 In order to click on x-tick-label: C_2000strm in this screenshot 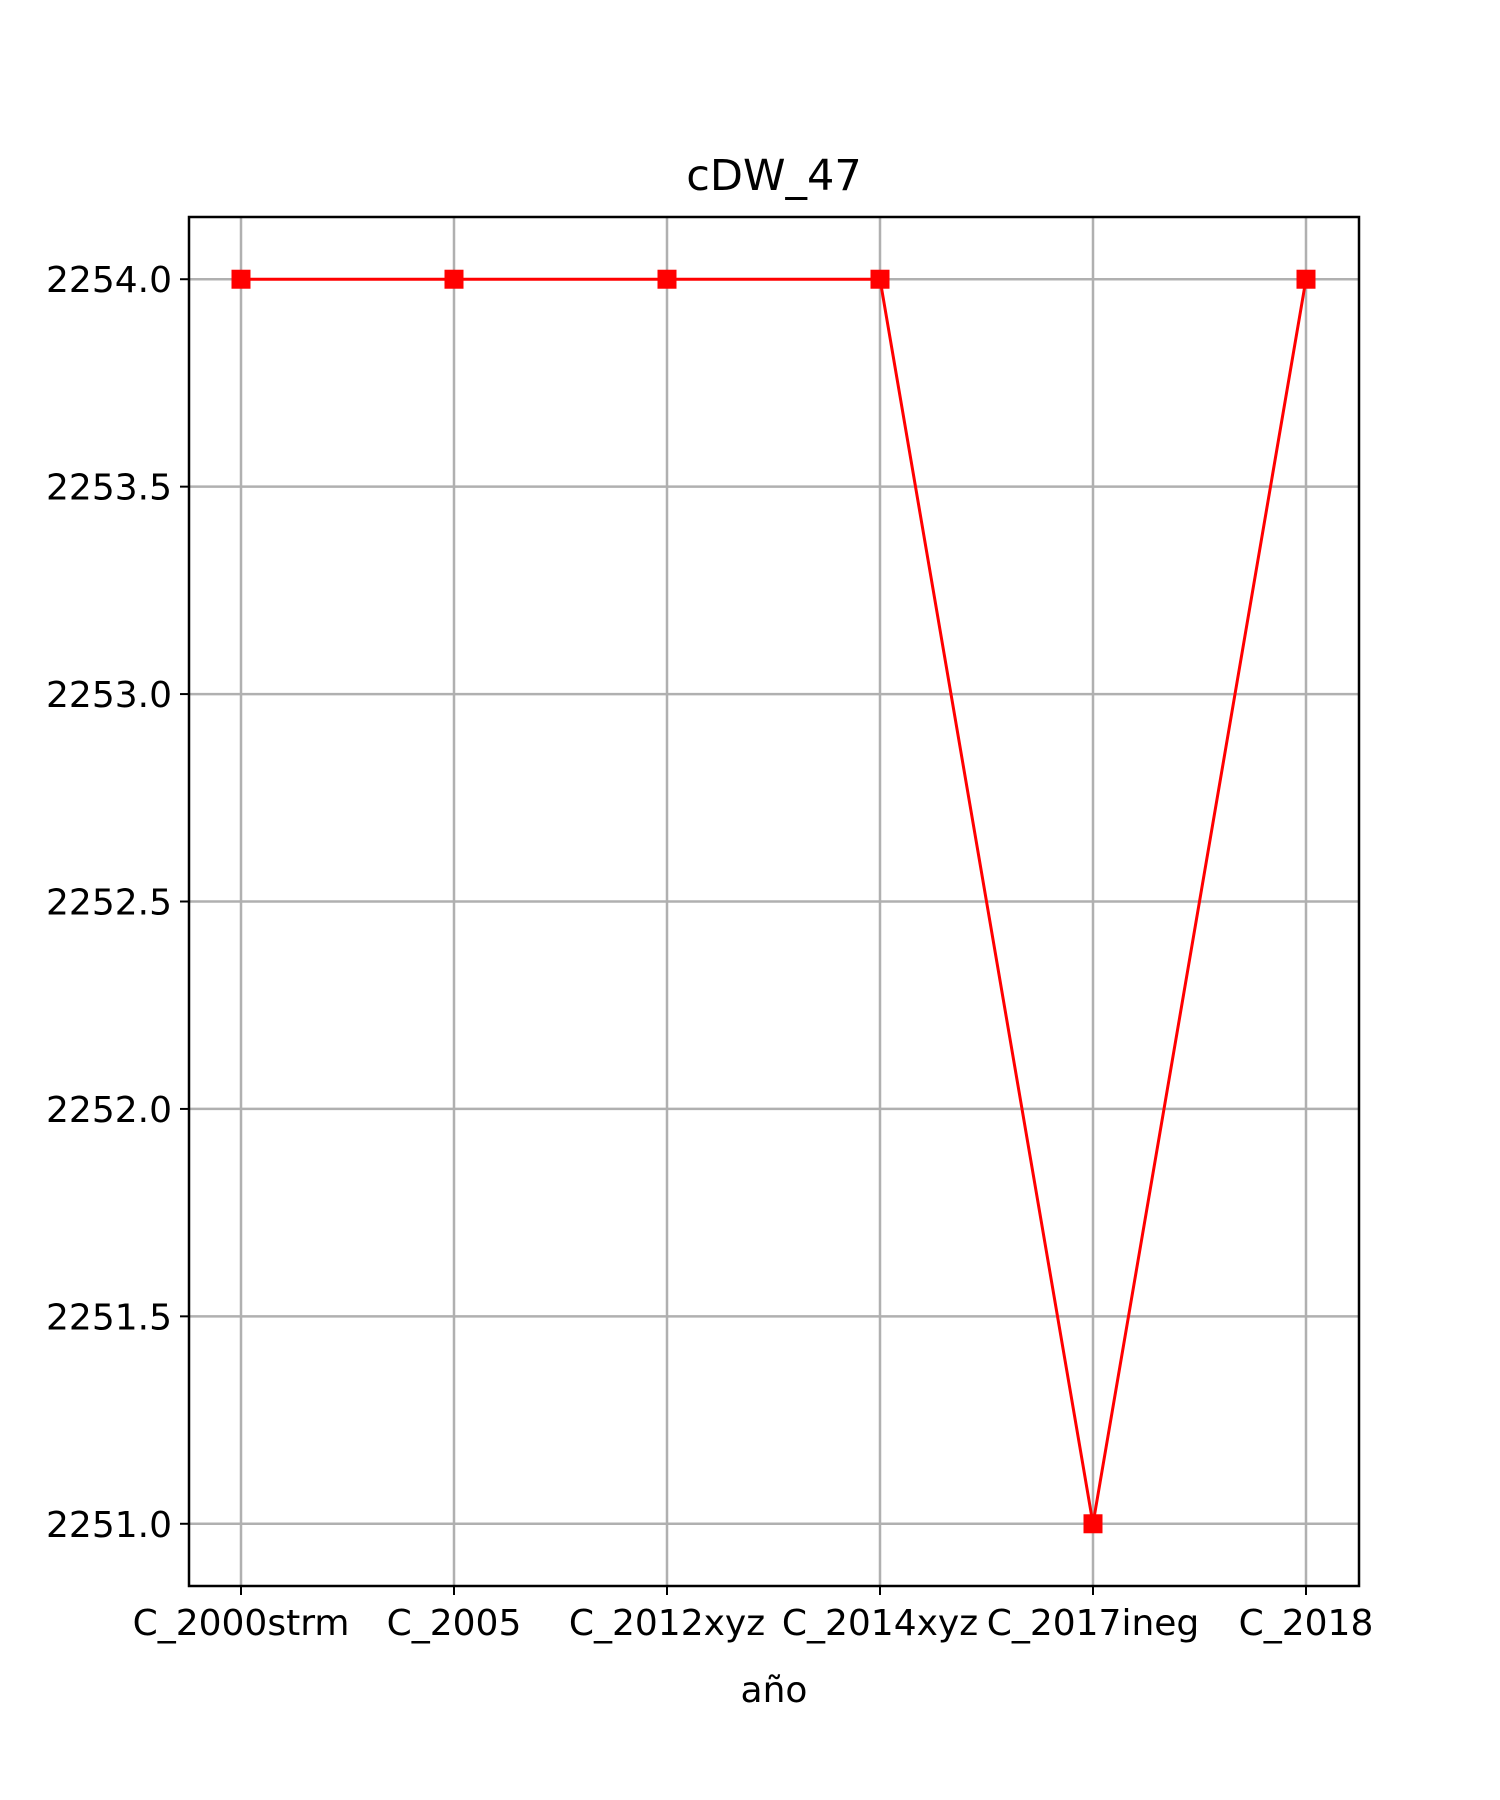, I will do `click(241, 1623)`.